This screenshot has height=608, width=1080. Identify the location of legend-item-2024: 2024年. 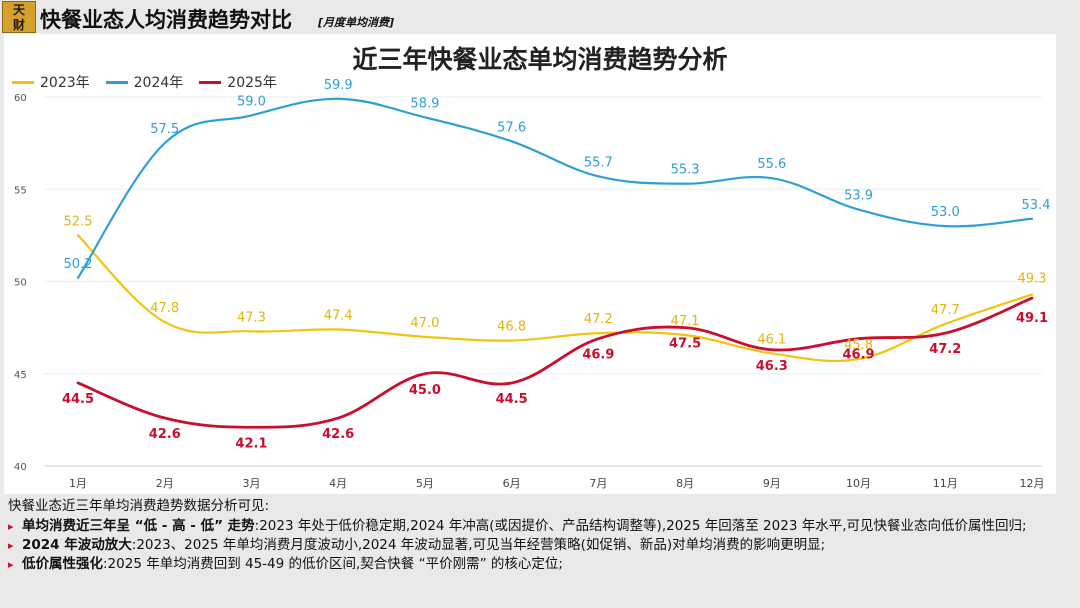
(144, 82).